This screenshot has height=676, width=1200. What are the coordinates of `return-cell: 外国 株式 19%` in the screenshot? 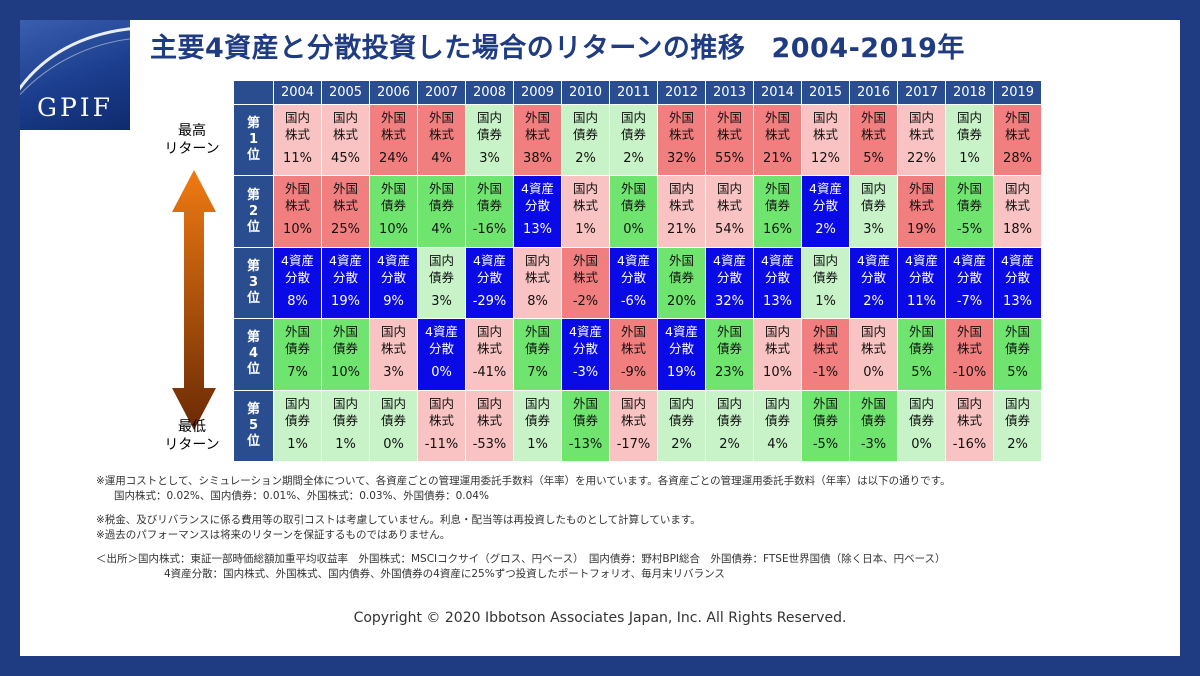 It's located at (921, 211).